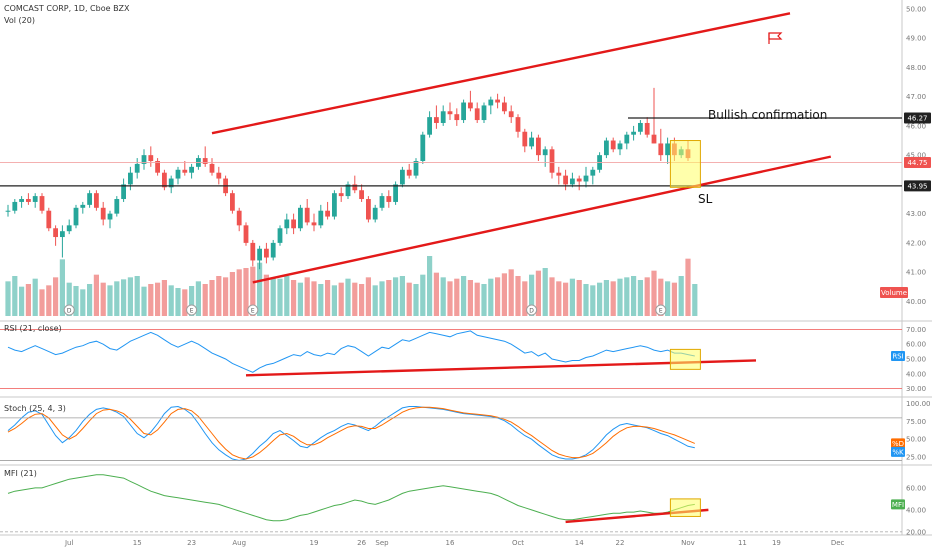 This screenshot has width=932, height=550. What do you see at coordinates (620, 543) in the screenshot?
I see `time-tick-label: 22` at bounding box center [620, 543].